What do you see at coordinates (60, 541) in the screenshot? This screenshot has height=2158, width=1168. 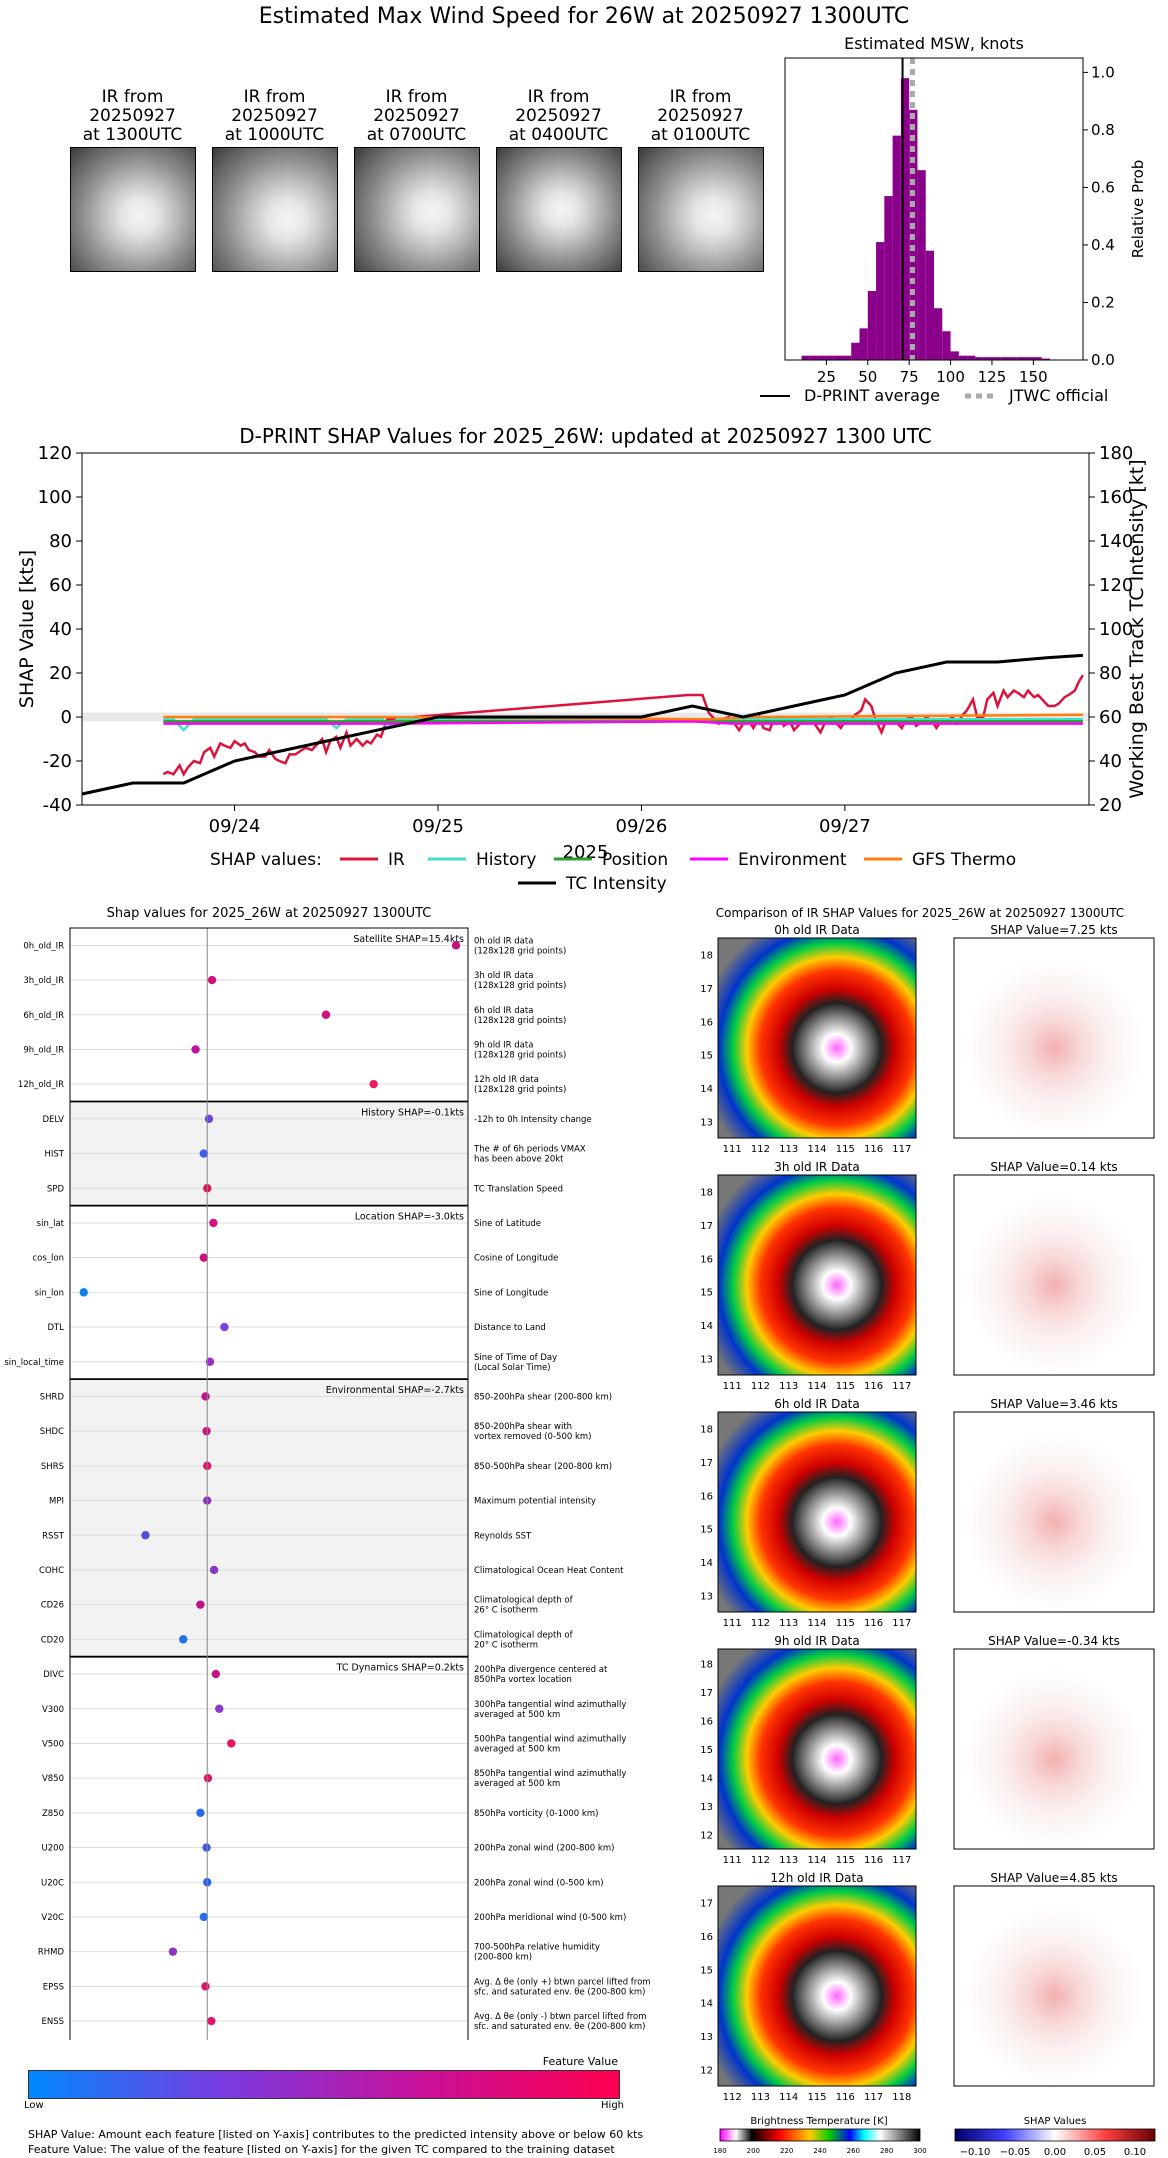 I see `y-tick-label: 80` at bounding box center [60, 541].